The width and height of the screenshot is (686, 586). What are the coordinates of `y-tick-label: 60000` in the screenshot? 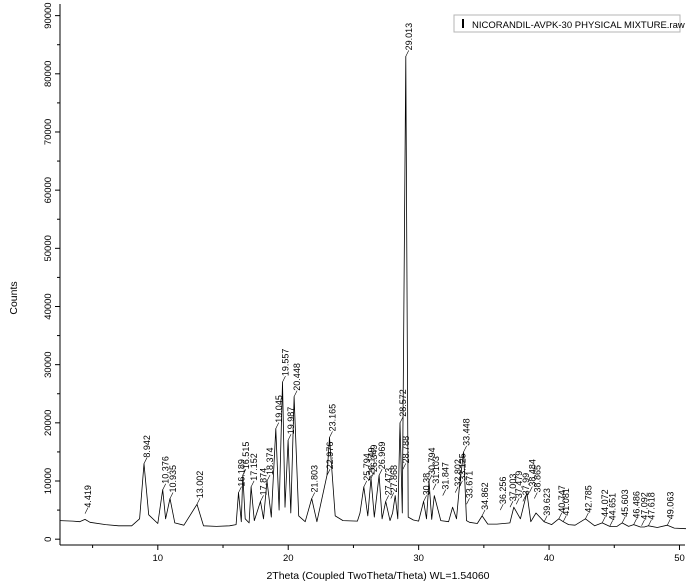 It's located at (48, 190).